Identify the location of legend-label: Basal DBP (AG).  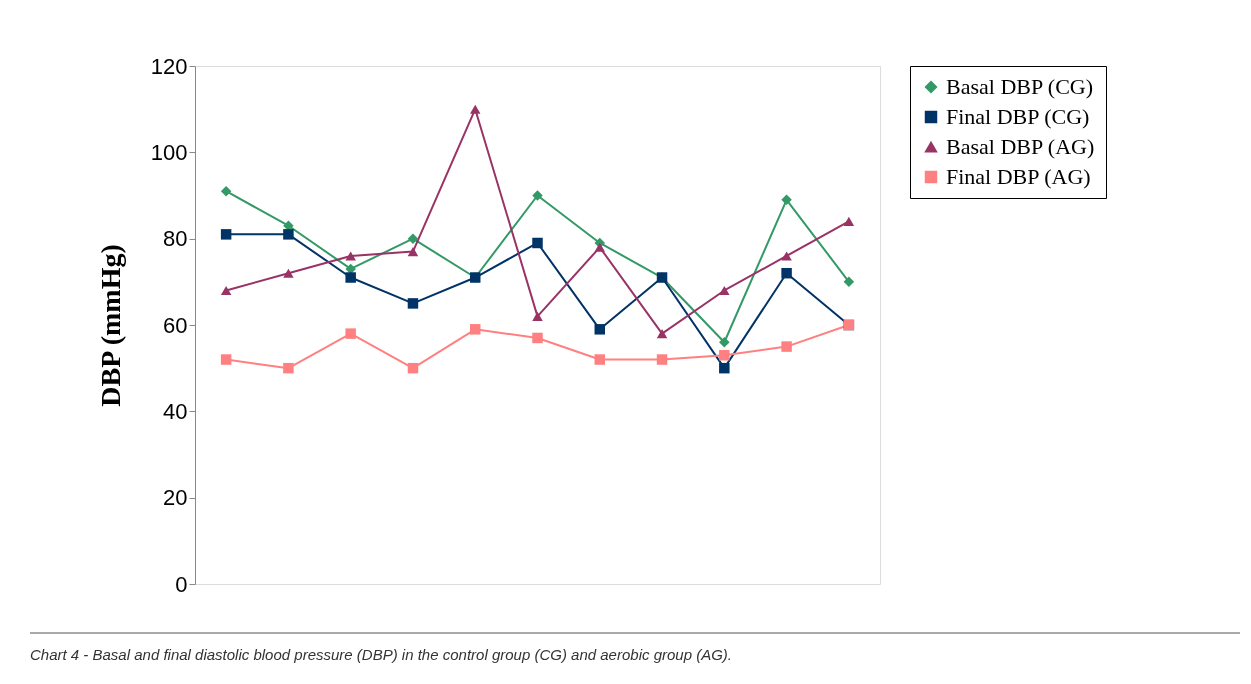
(1020, 146).